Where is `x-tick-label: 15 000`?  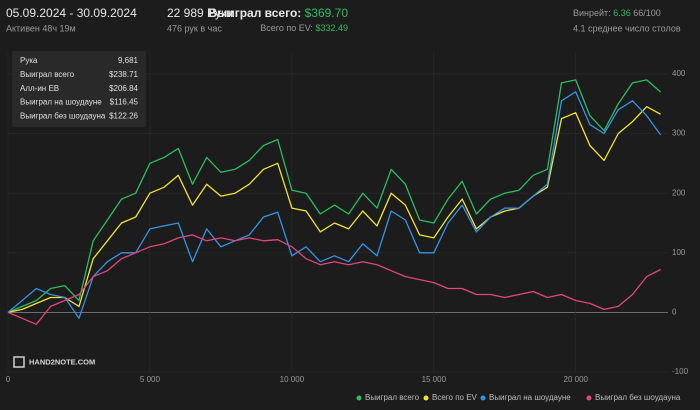 x-tick-label: 15 000 is located at coordinates (434, 379).